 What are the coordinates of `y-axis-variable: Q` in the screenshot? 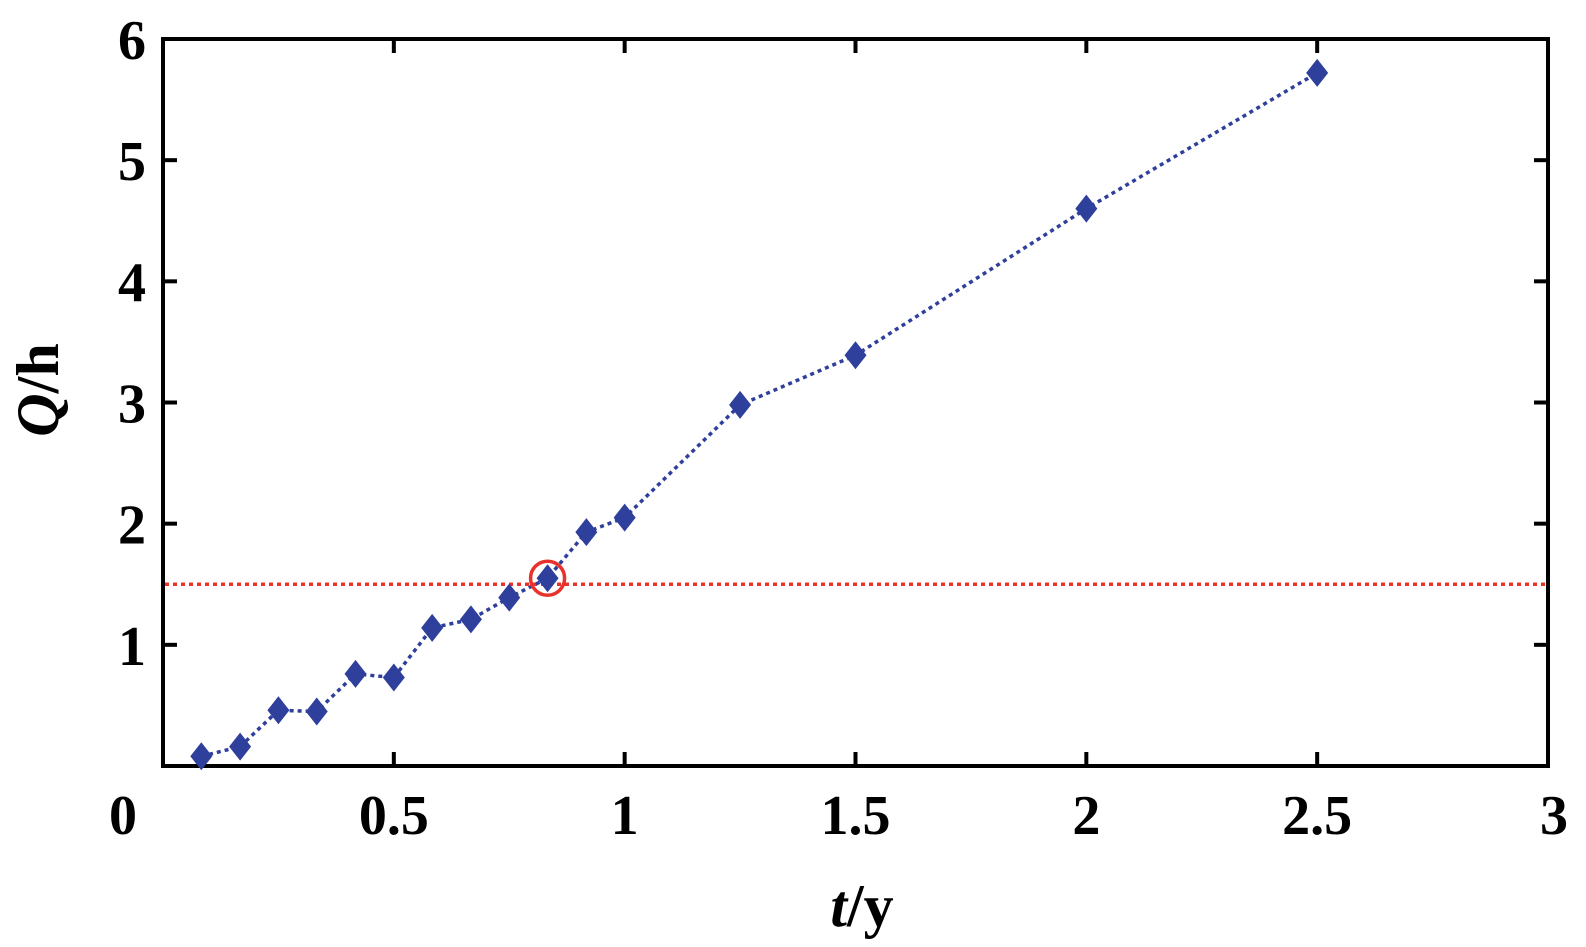 It's located at (38, 414).